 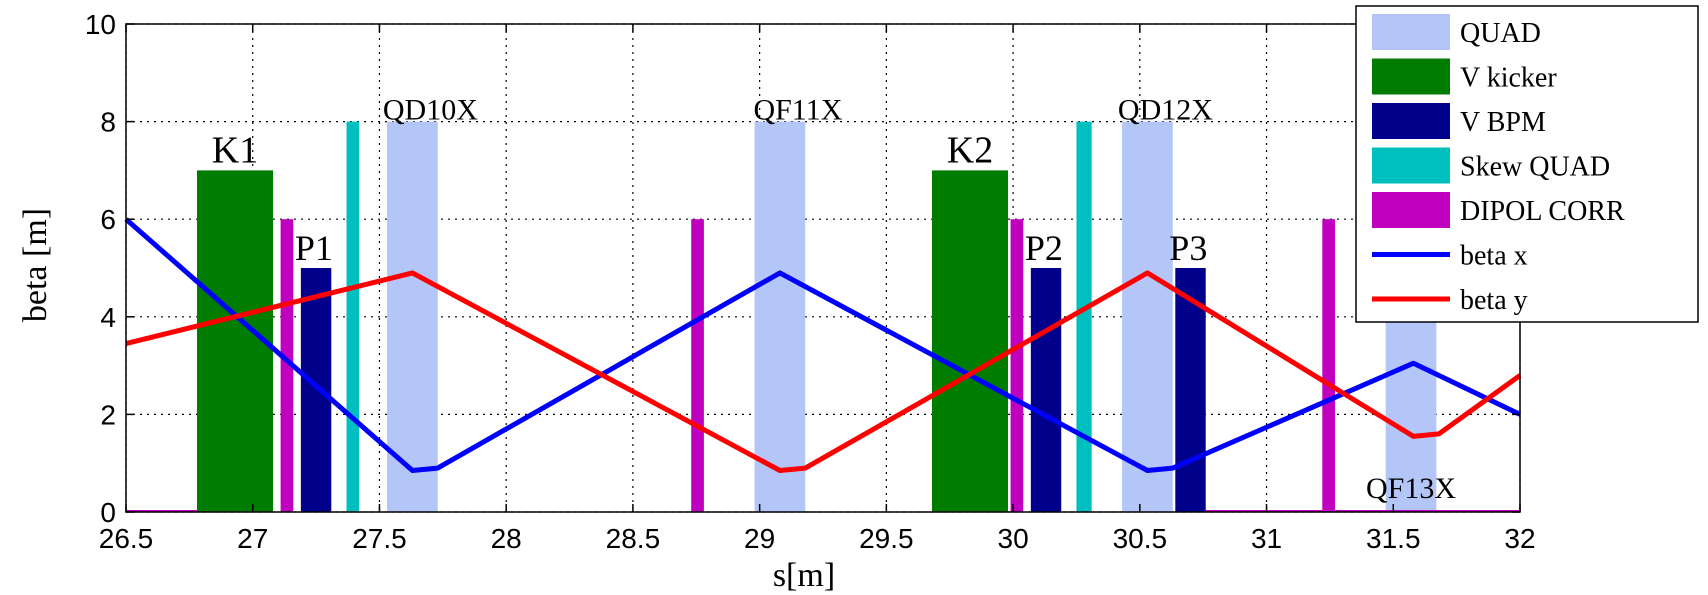 I want to click on x-tick-label: 30.5, so click(x=1140, y=538).